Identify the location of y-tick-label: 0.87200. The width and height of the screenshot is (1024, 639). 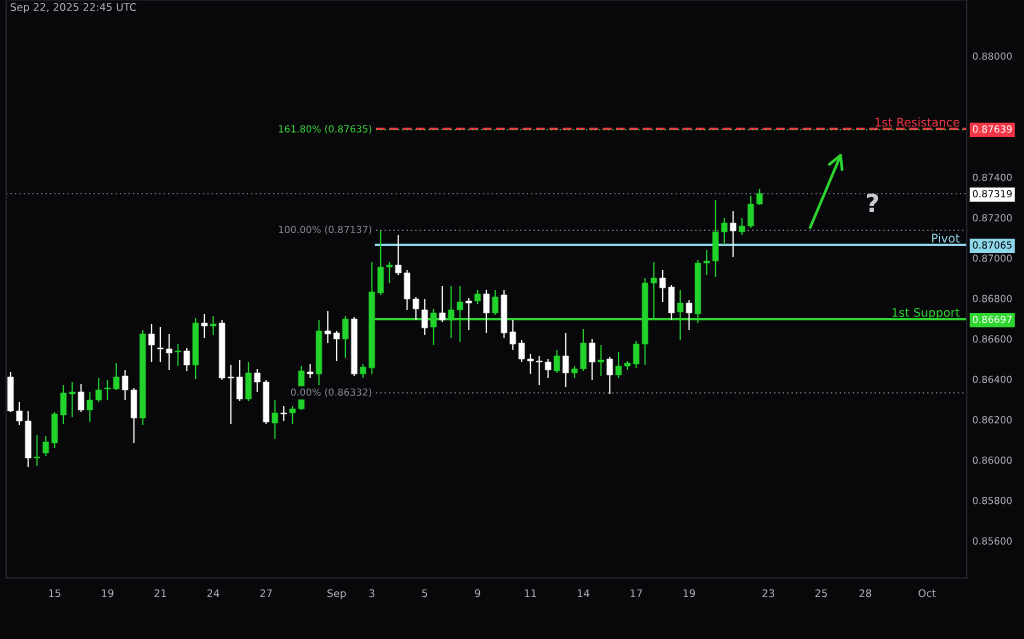
(992, 218).